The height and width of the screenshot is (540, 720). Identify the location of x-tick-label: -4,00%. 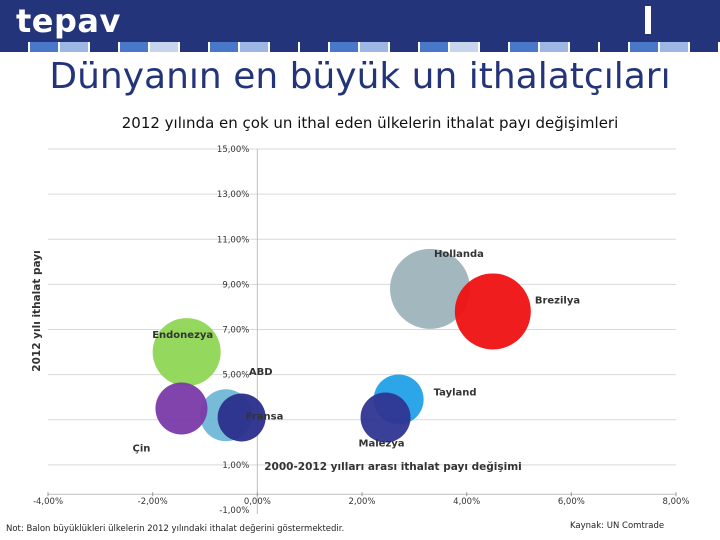
(48, 502).